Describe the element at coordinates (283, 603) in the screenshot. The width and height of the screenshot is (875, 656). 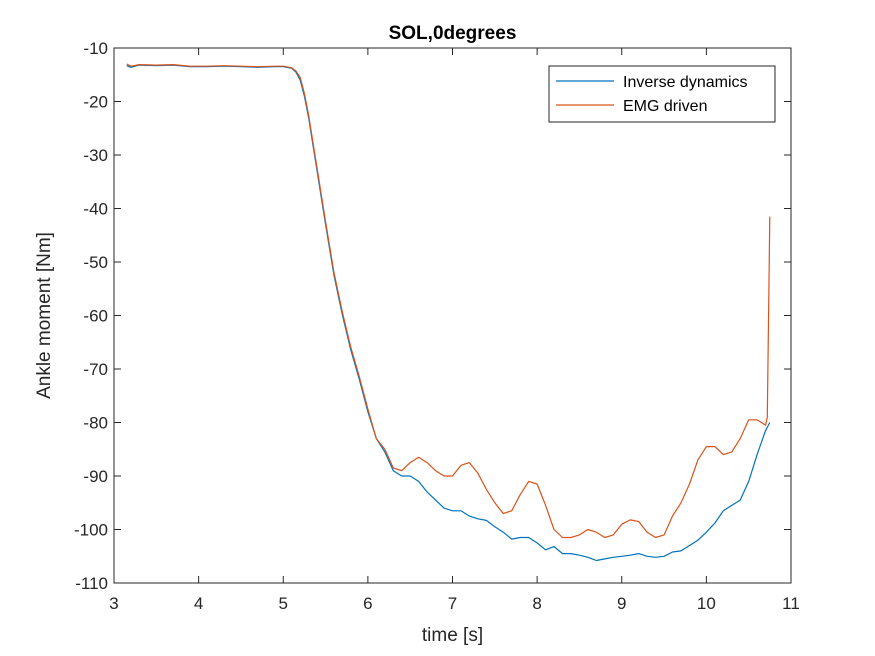
I see `x-tick-label: 5` at that location.